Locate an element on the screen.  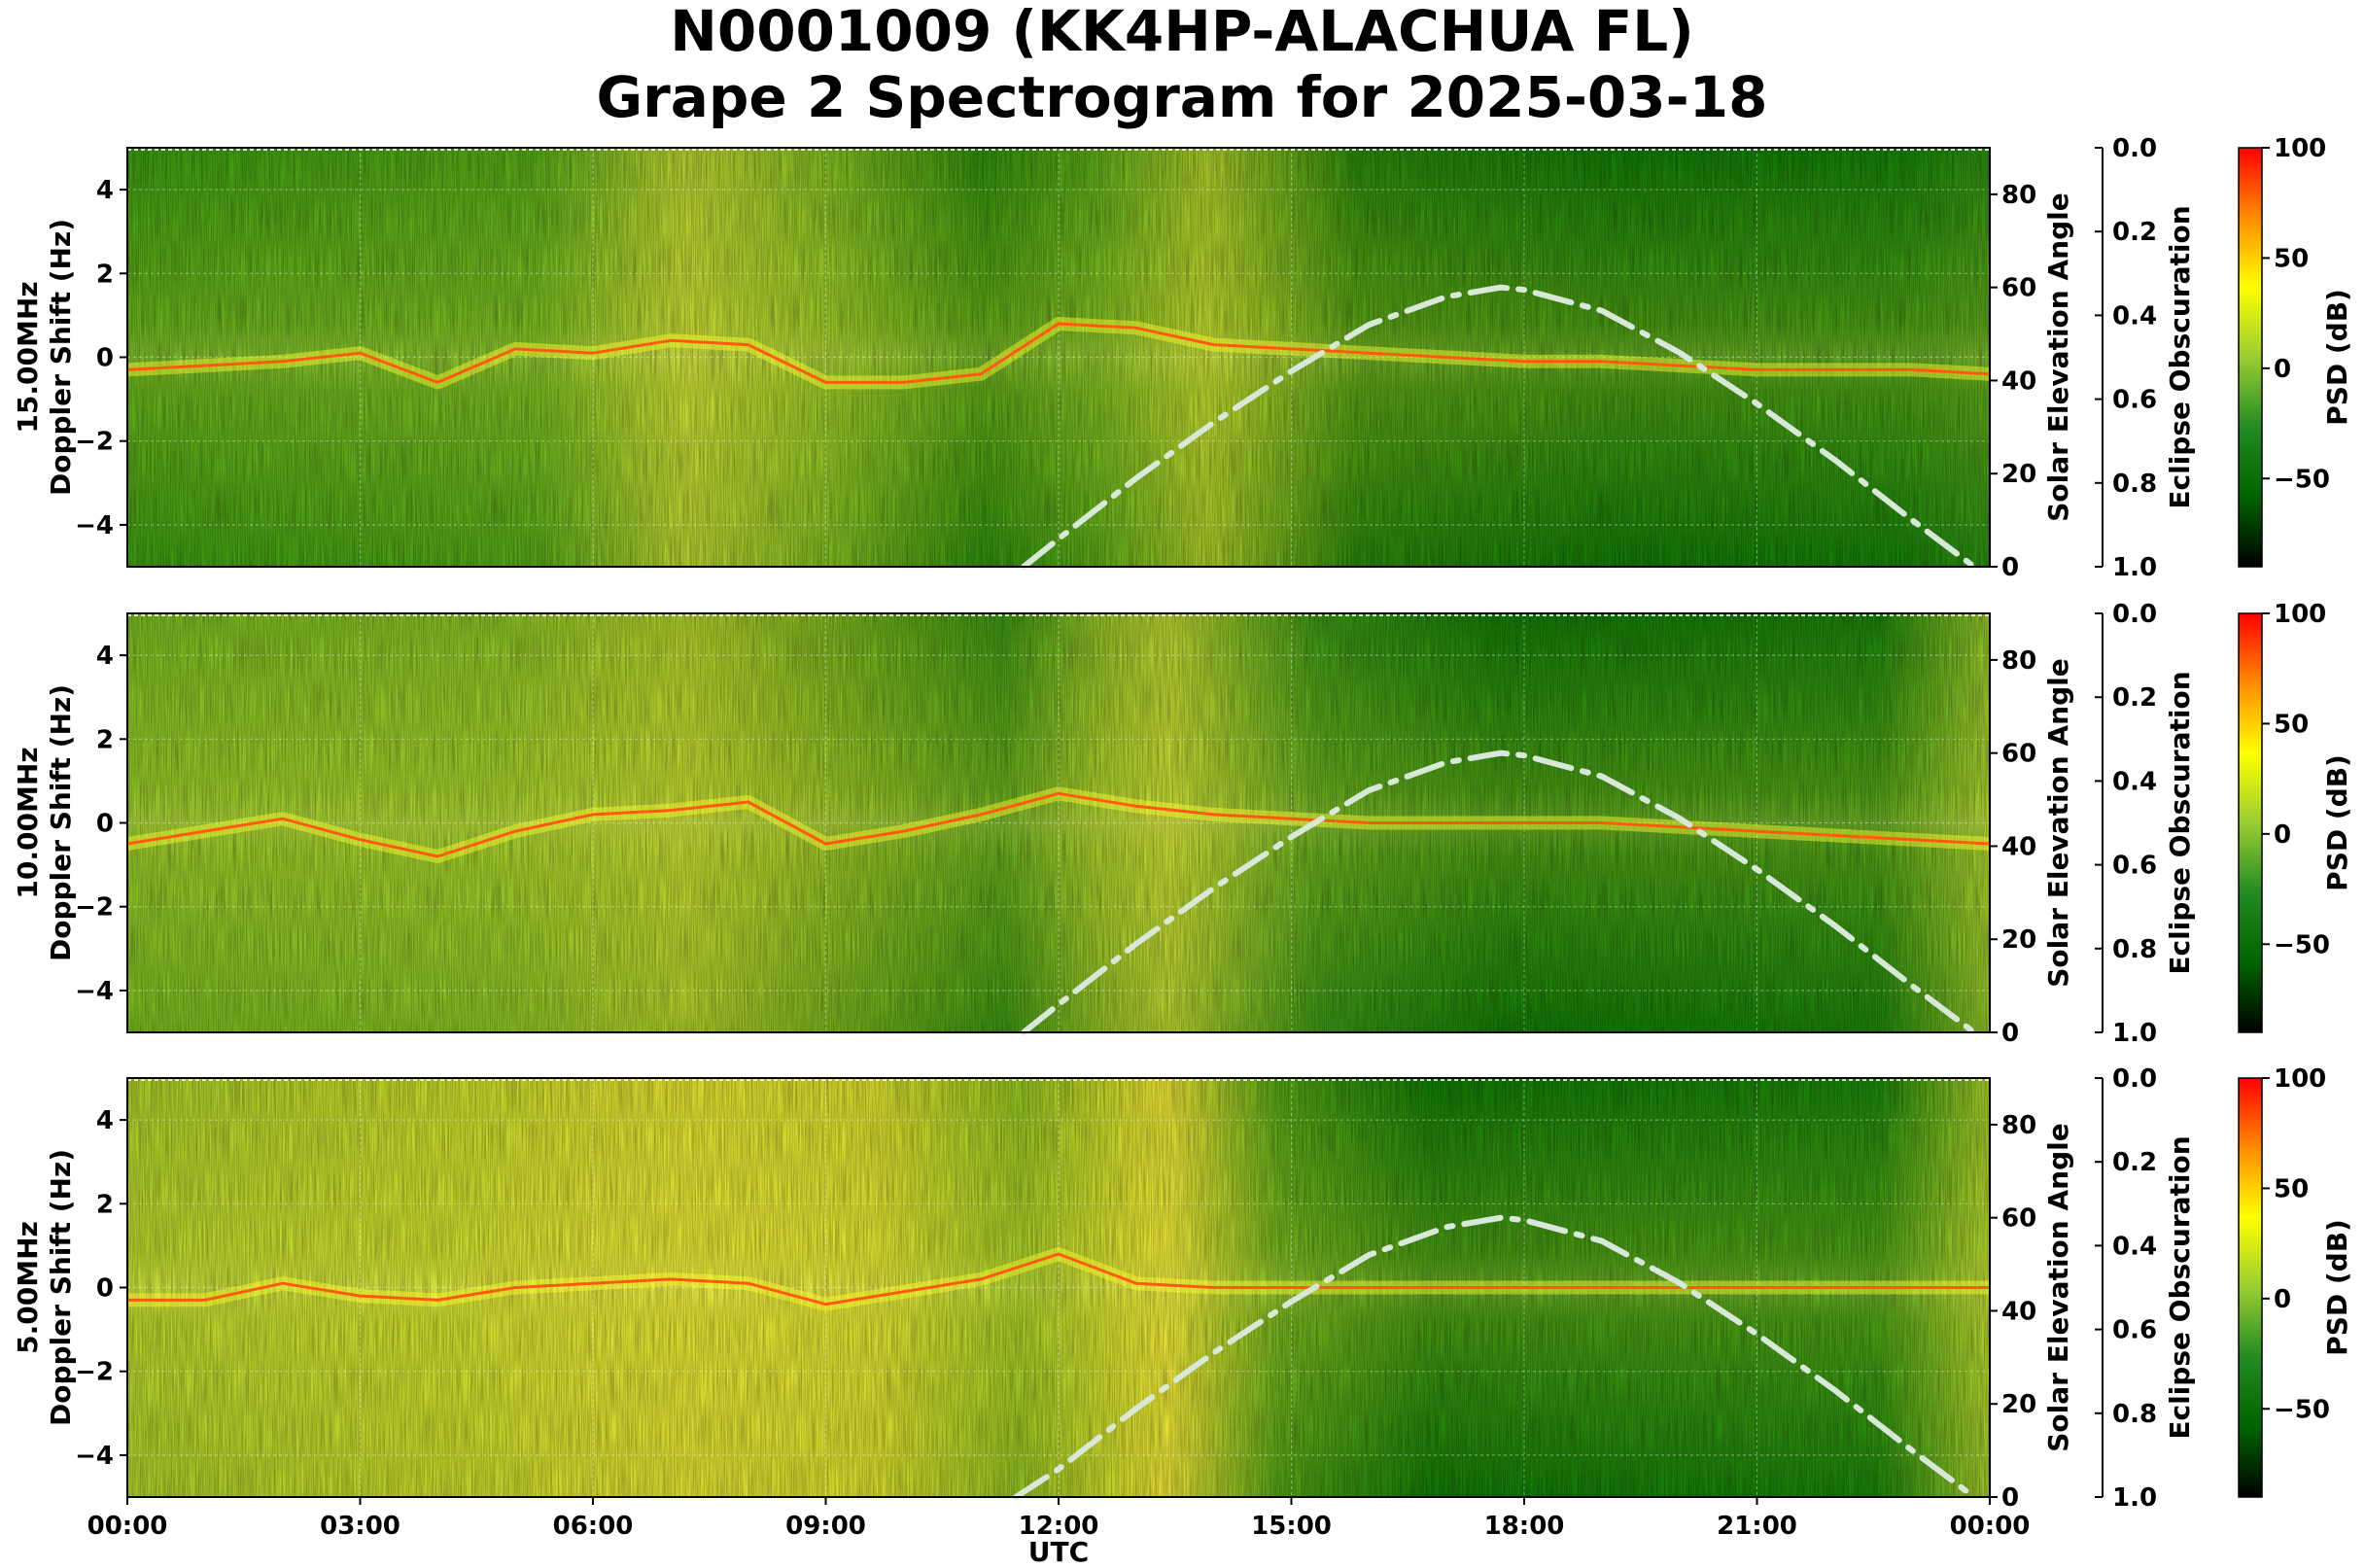
xtick-label: 03:00 is located at coordinates (360, 1526).